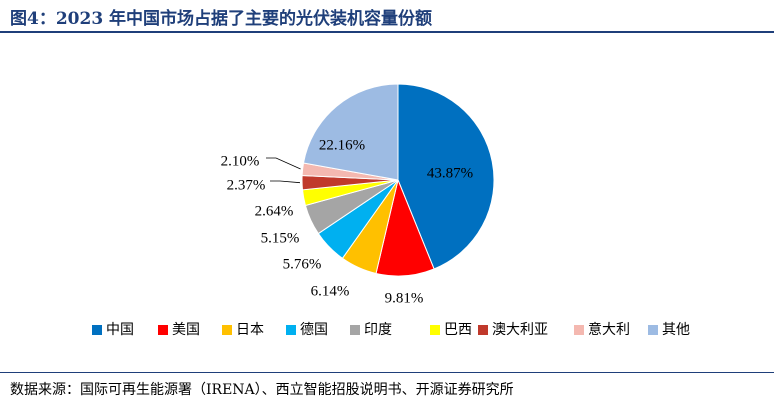  I want to click on data-label-3: 5.76%, so click(302, 264).